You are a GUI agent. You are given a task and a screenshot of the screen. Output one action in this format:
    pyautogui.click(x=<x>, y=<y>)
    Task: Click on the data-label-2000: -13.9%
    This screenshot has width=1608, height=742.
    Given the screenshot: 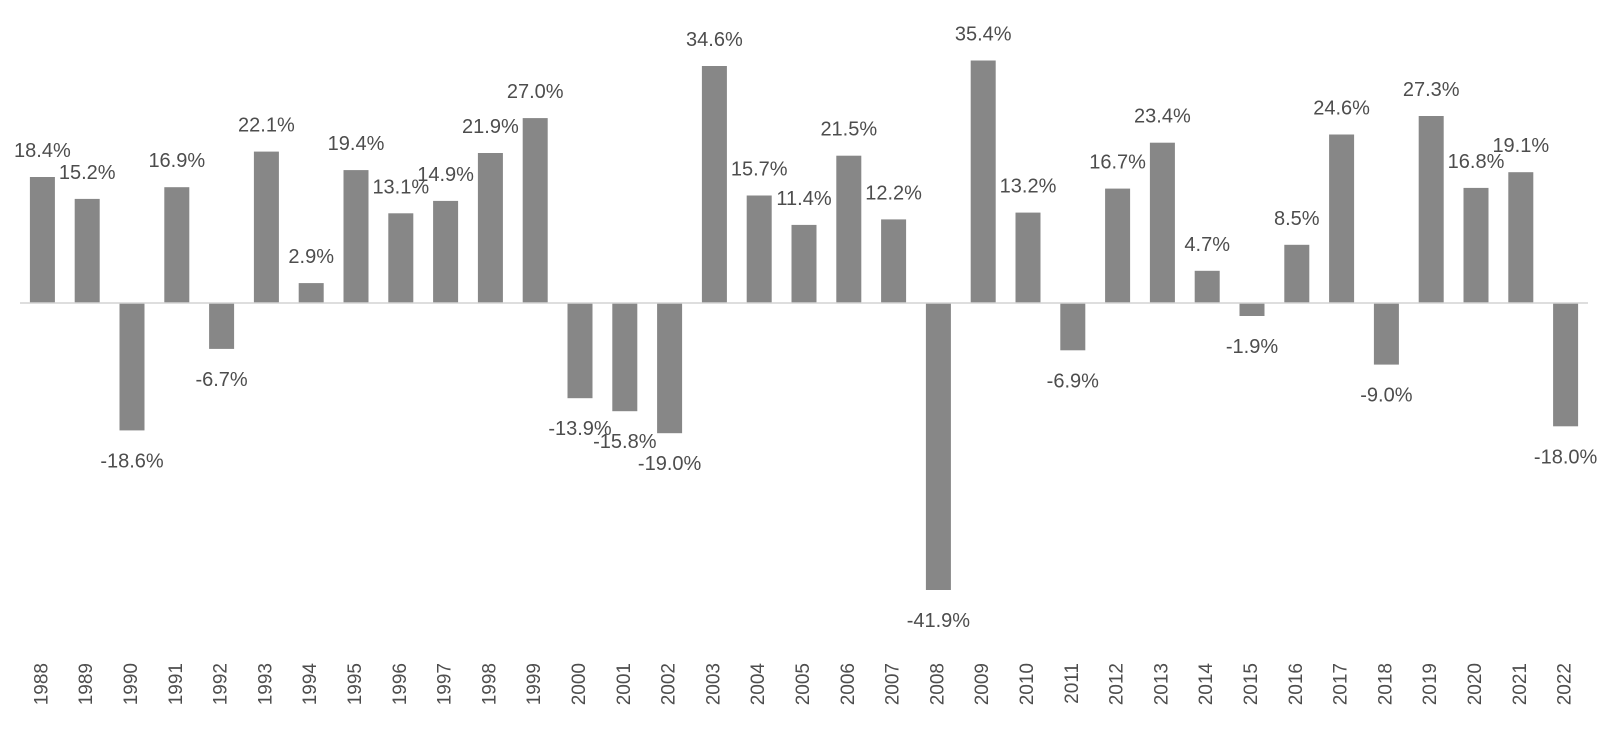 What is the action you would take?
    pyautogui.click(x=580, y=429)
    